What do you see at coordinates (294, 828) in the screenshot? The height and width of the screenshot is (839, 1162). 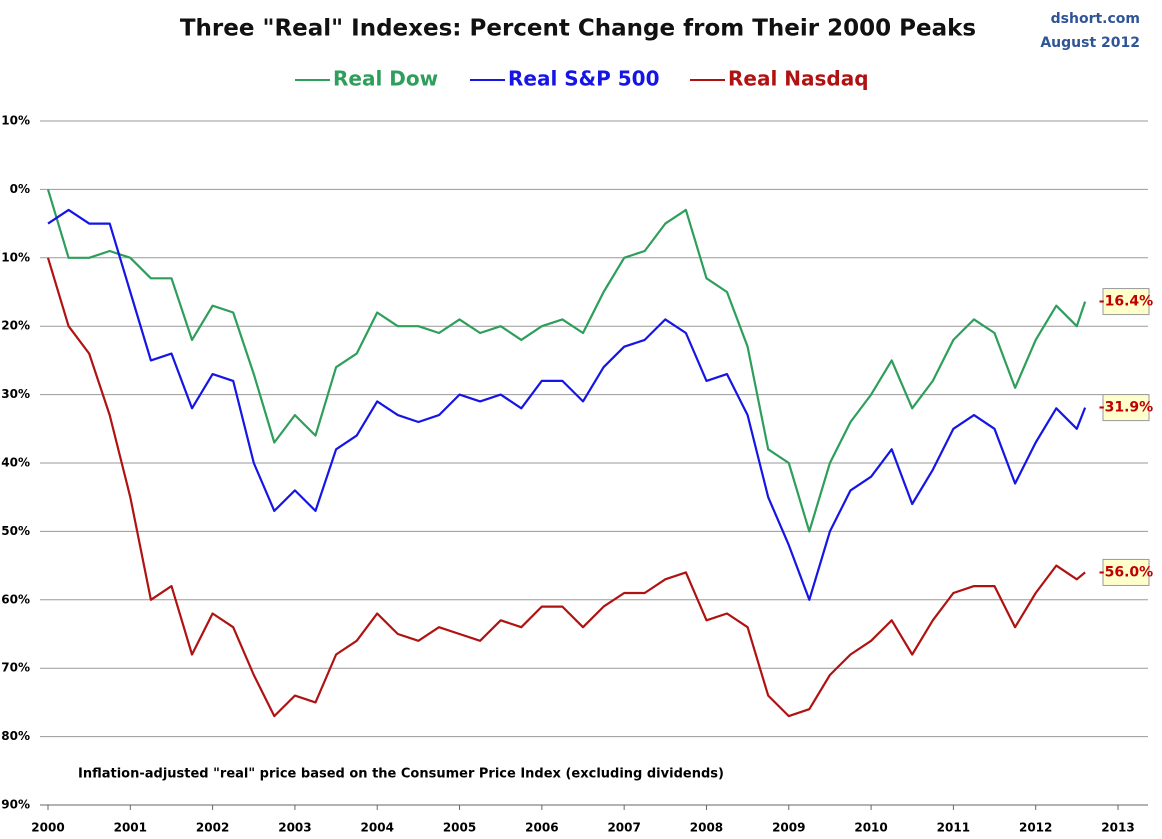 I see `x-tick-label: 2003` at bounding box center [294, 828].